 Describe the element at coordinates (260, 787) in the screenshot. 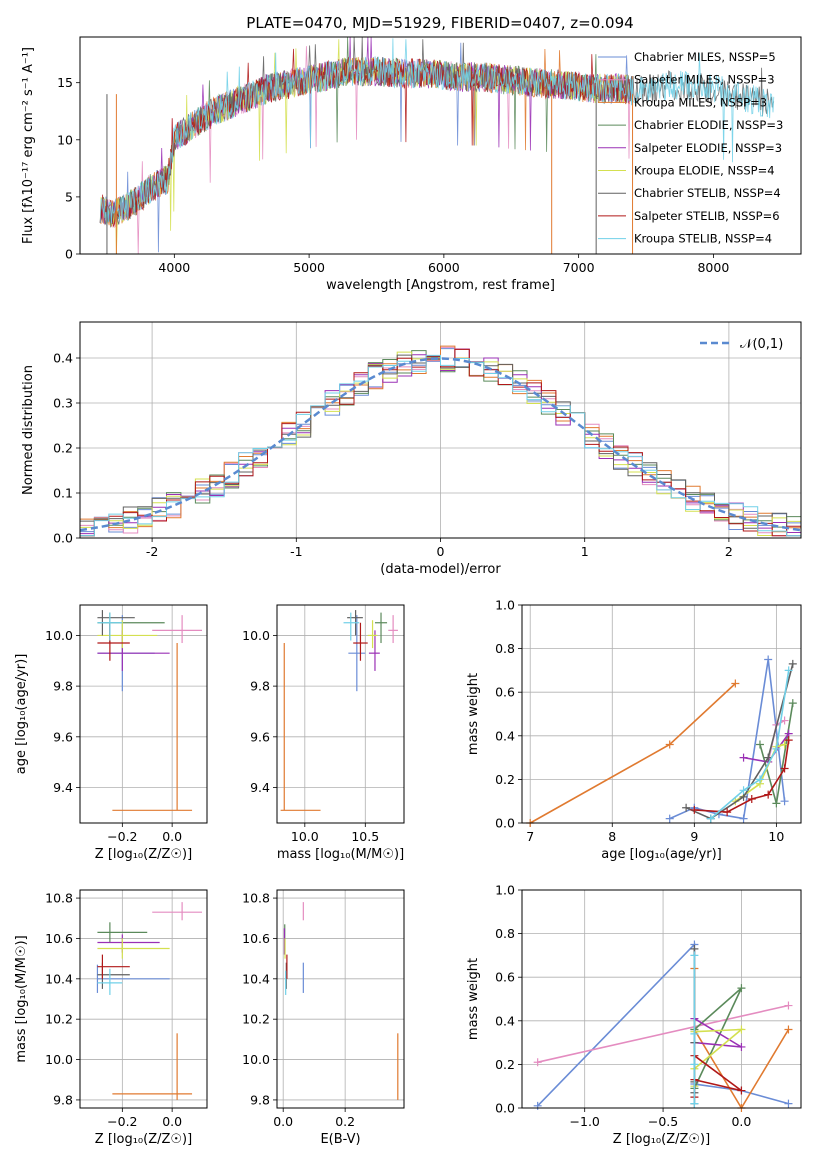

I see `y-tick-label: 9.4` at that location.